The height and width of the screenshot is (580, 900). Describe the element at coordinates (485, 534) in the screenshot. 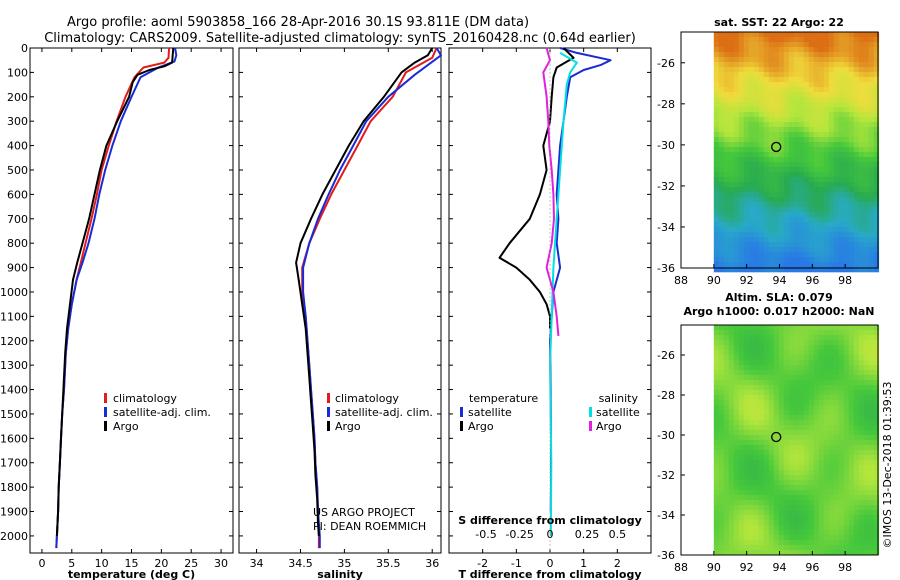

I see `difference-x2-tick-label: -0.5` at that location.